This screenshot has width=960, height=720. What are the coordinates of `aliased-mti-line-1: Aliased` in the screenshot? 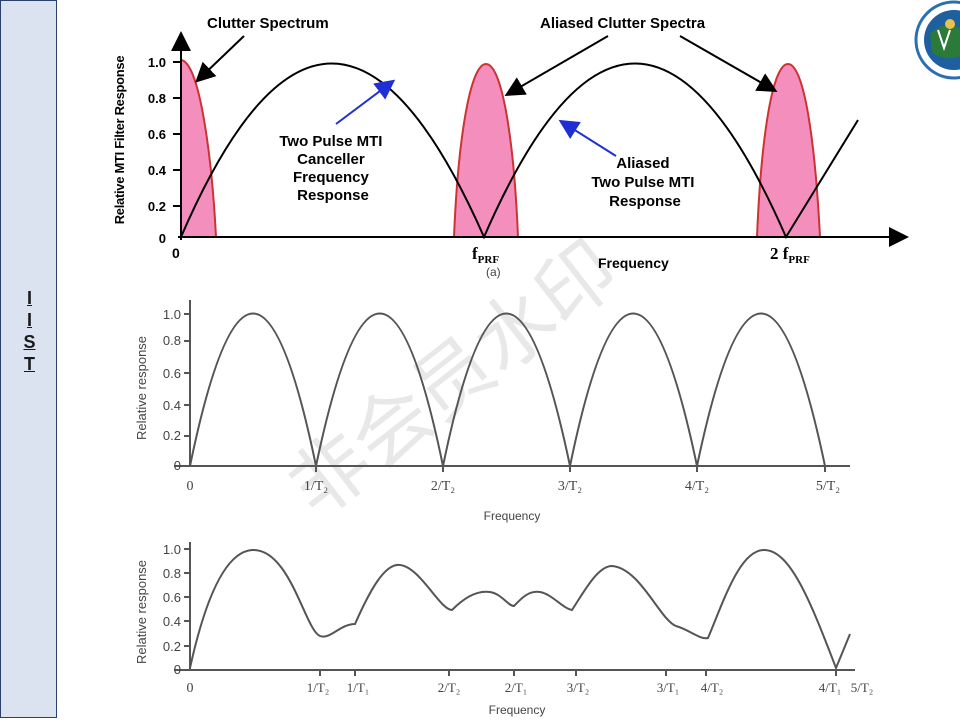 It's located at (642, 163).